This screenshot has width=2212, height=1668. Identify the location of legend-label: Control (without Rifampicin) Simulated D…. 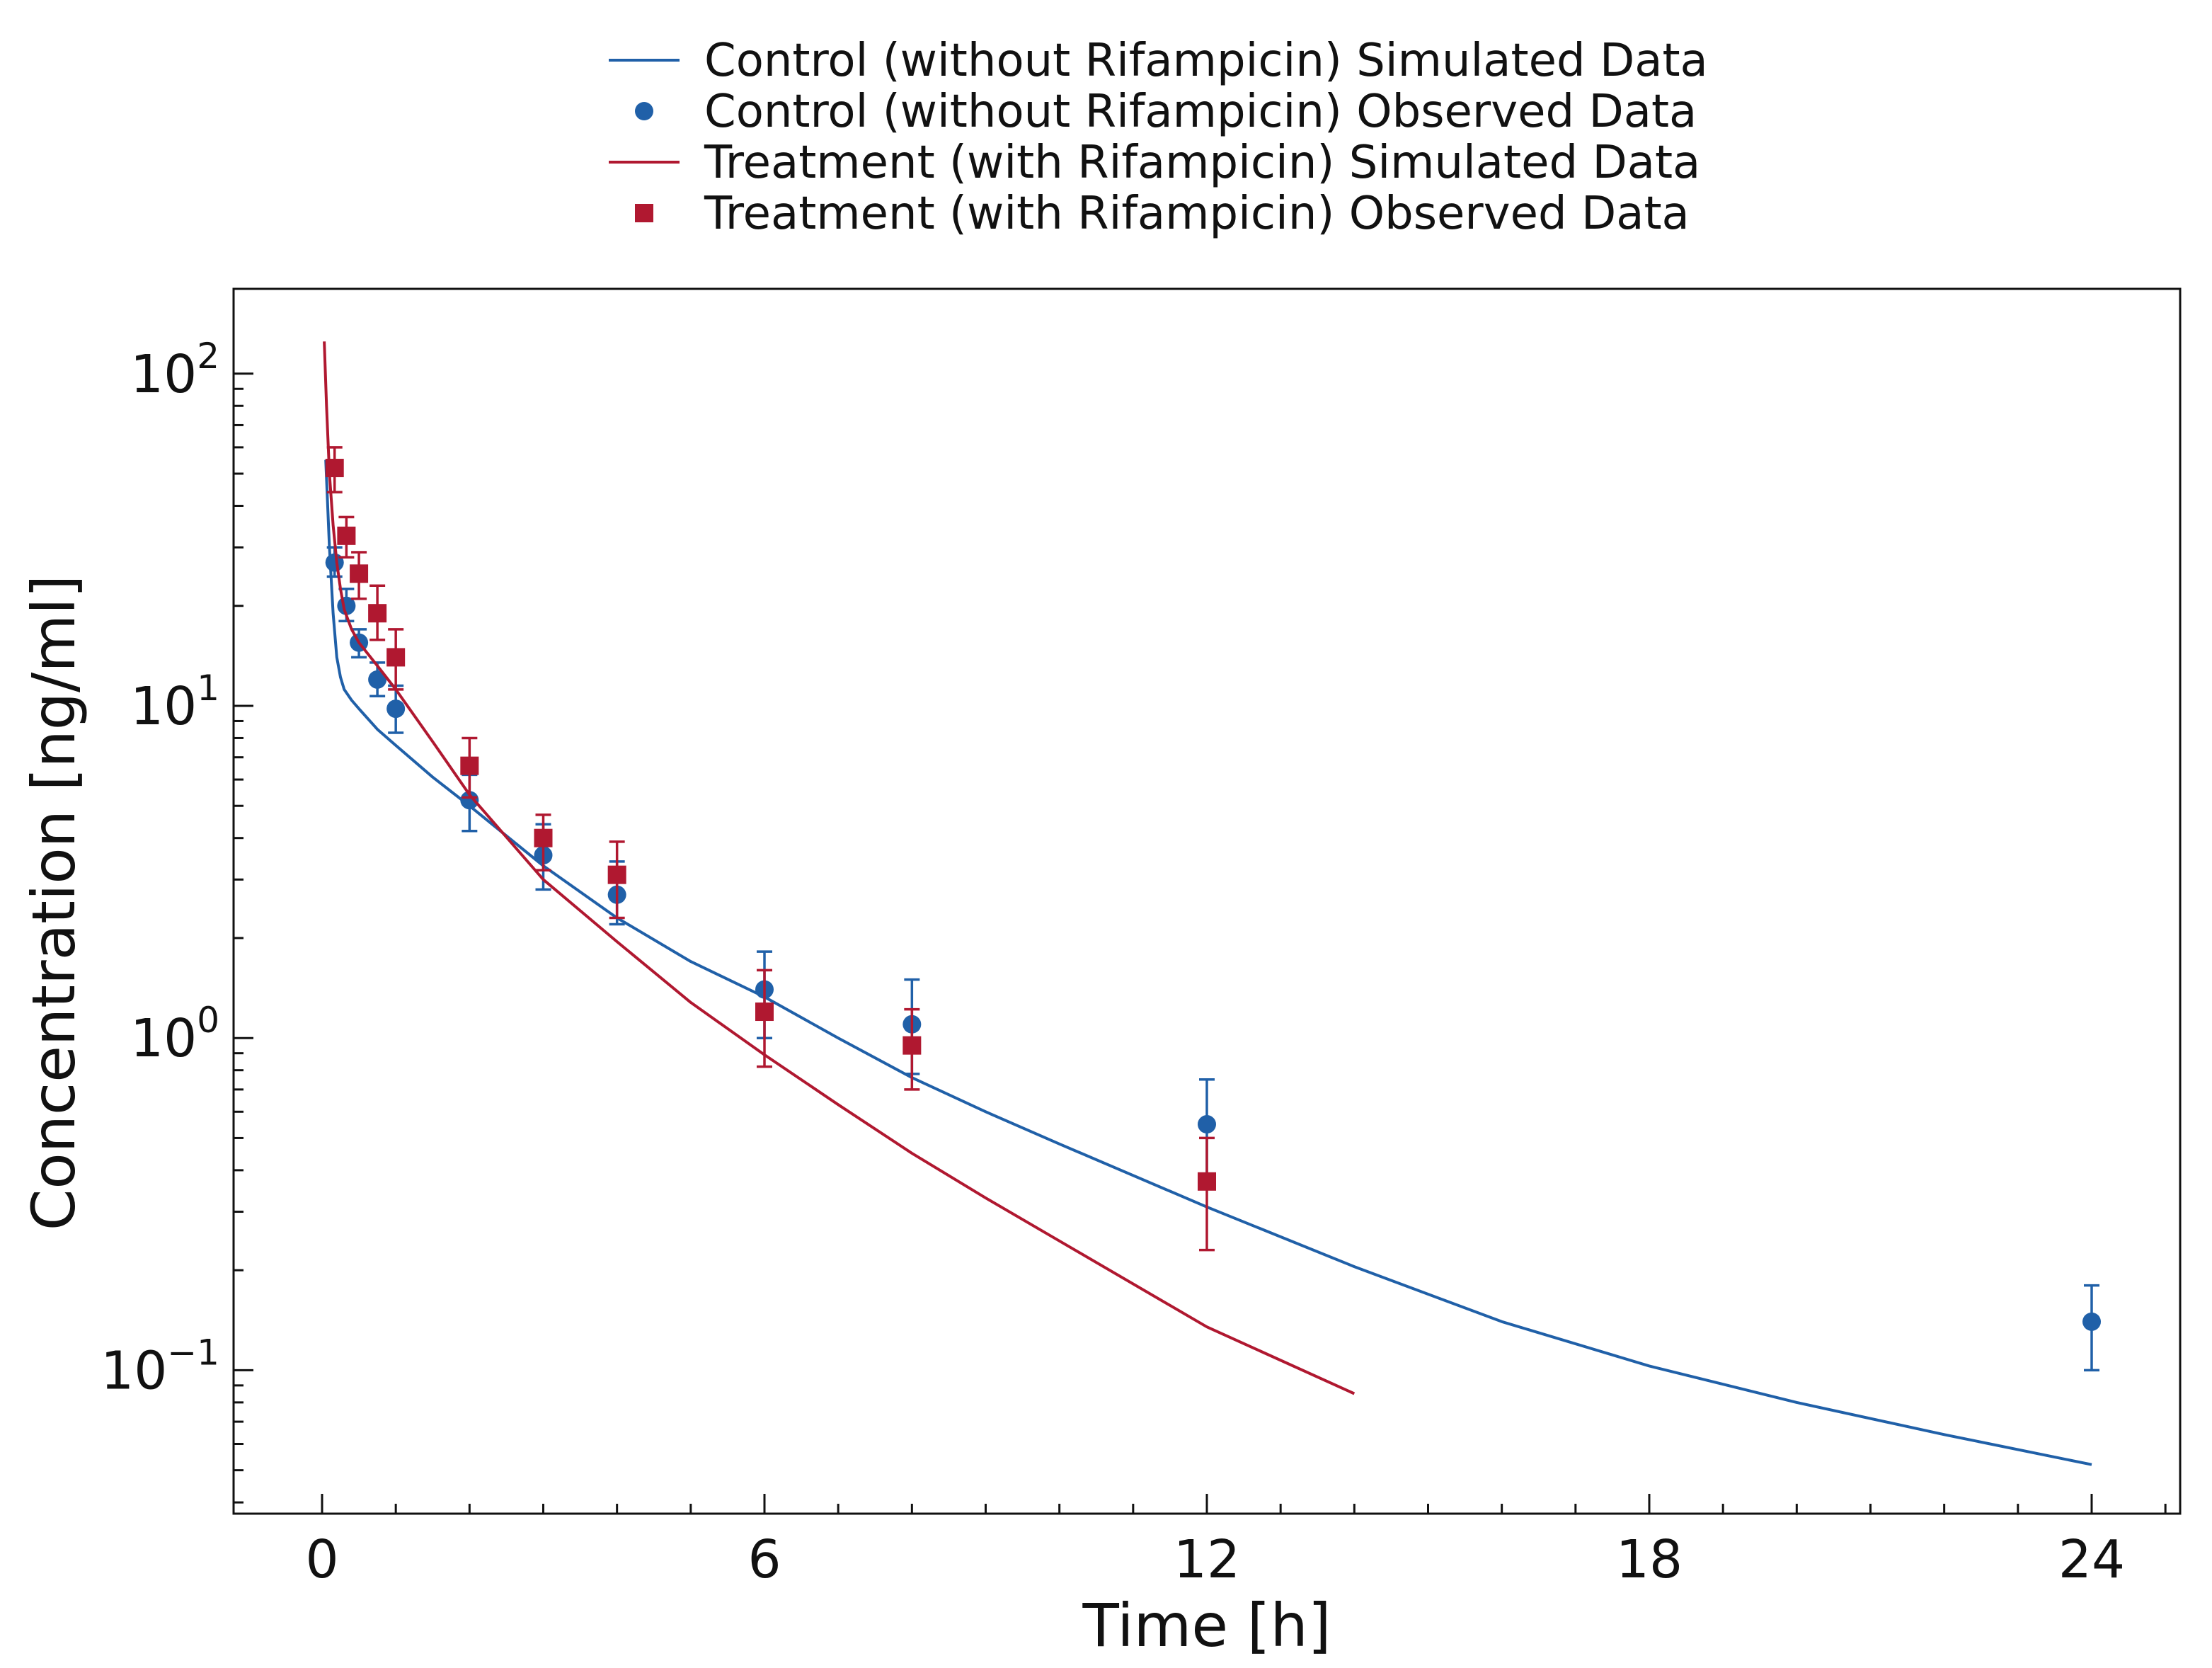
(1206, 61).